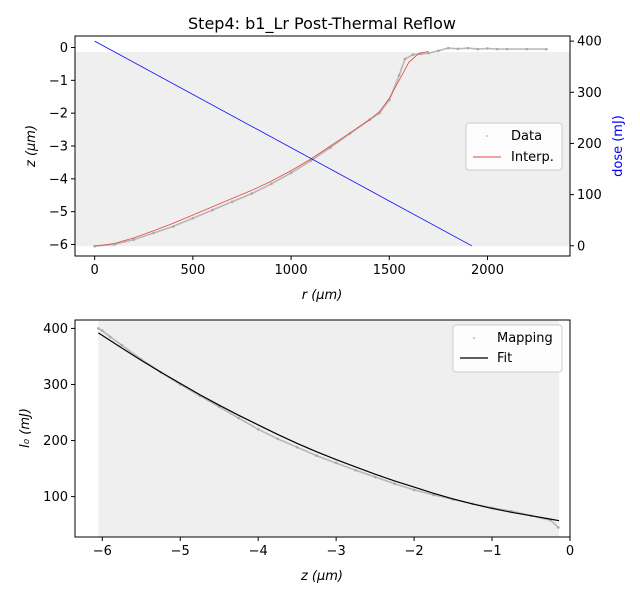 The height and width of the screenshot is (600, 640). I want to click on bottom-y-tick-label: 400, so click(55, 329).